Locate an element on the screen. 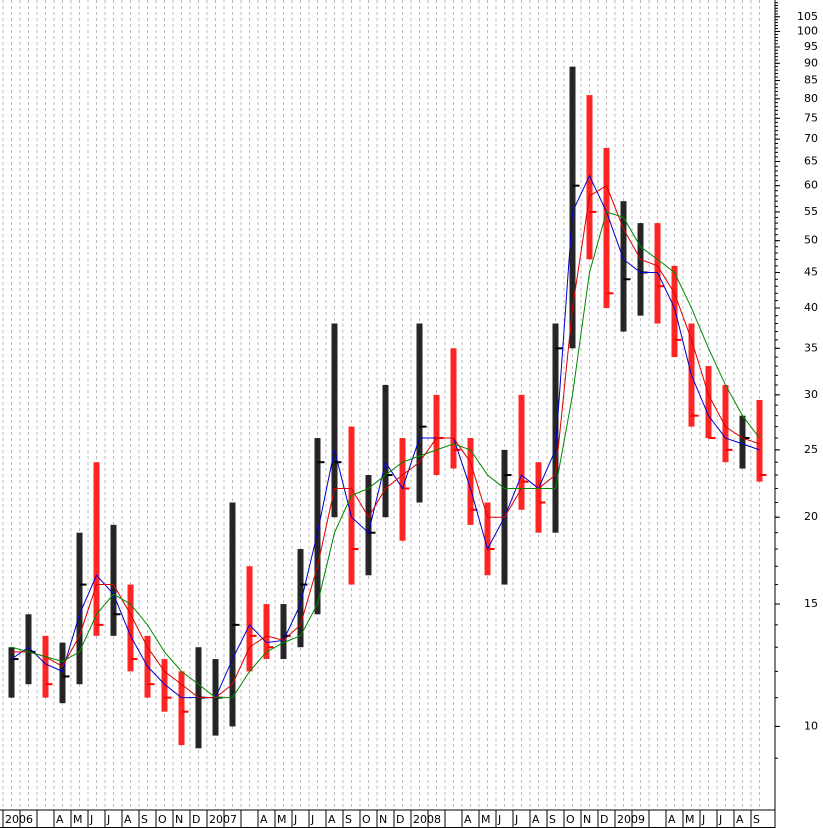 This screenshot has width=823, height=828. y-tick-label: 45 is located at coordinates (811, 271).